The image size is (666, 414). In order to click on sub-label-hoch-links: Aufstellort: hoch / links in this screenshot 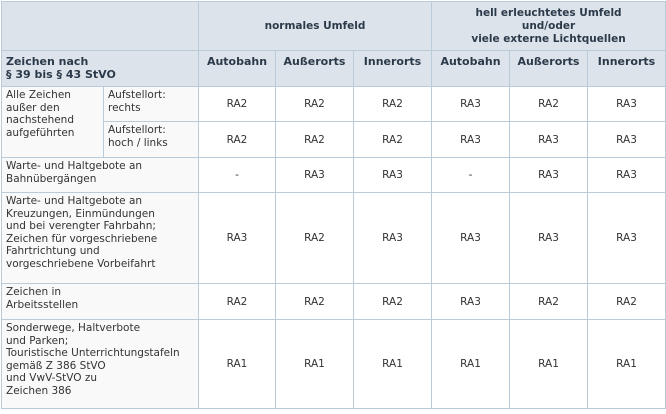, I will do `click(151, 139)`.